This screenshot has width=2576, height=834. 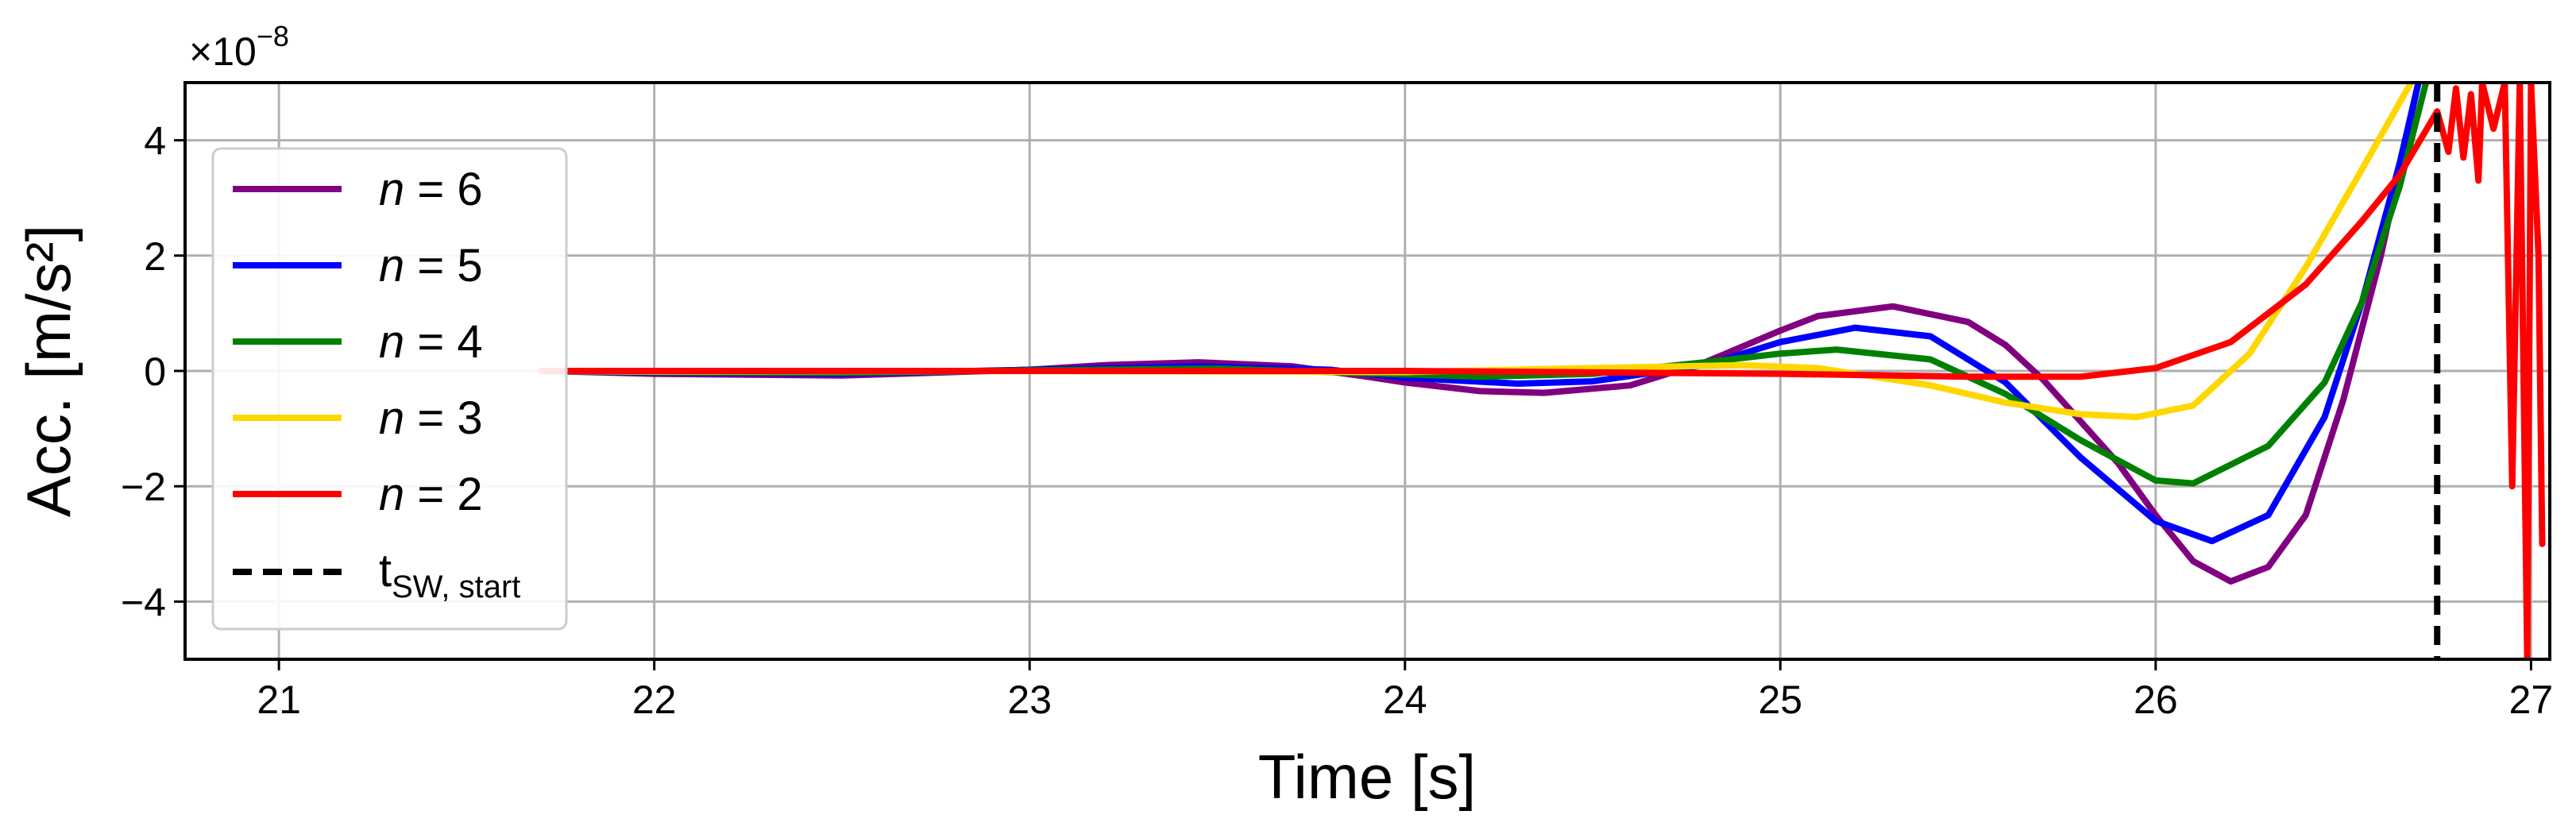 I want to click on y-tick-label: 0, so click(x=155, y=371).